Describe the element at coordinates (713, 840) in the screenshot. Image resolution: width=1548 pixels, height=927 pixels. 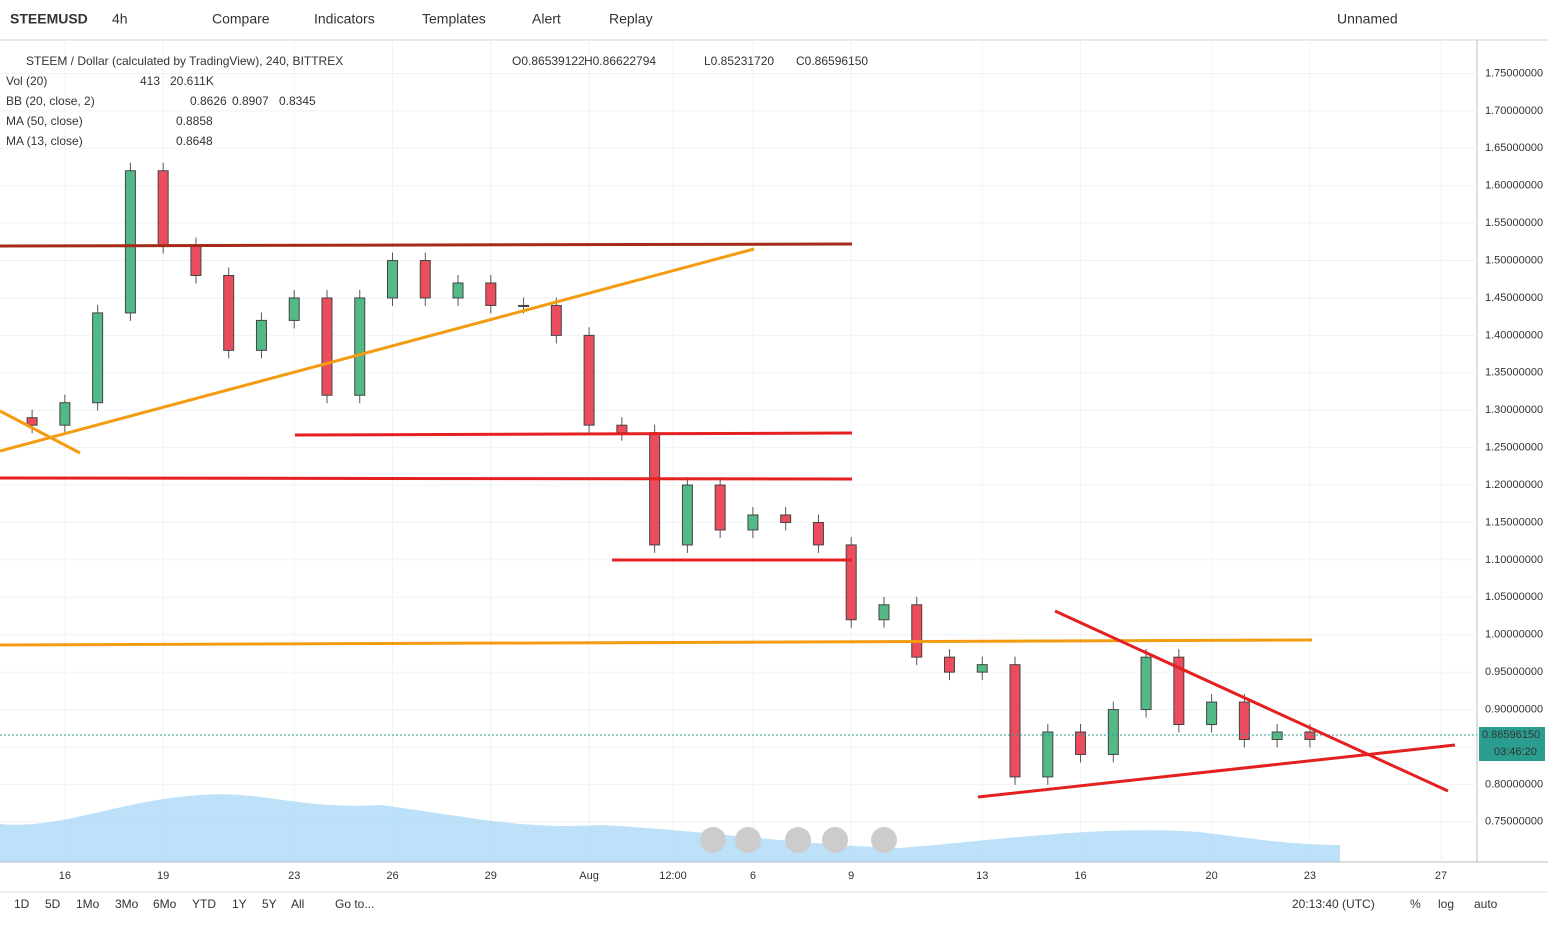
I see `zoom-out` at that location.